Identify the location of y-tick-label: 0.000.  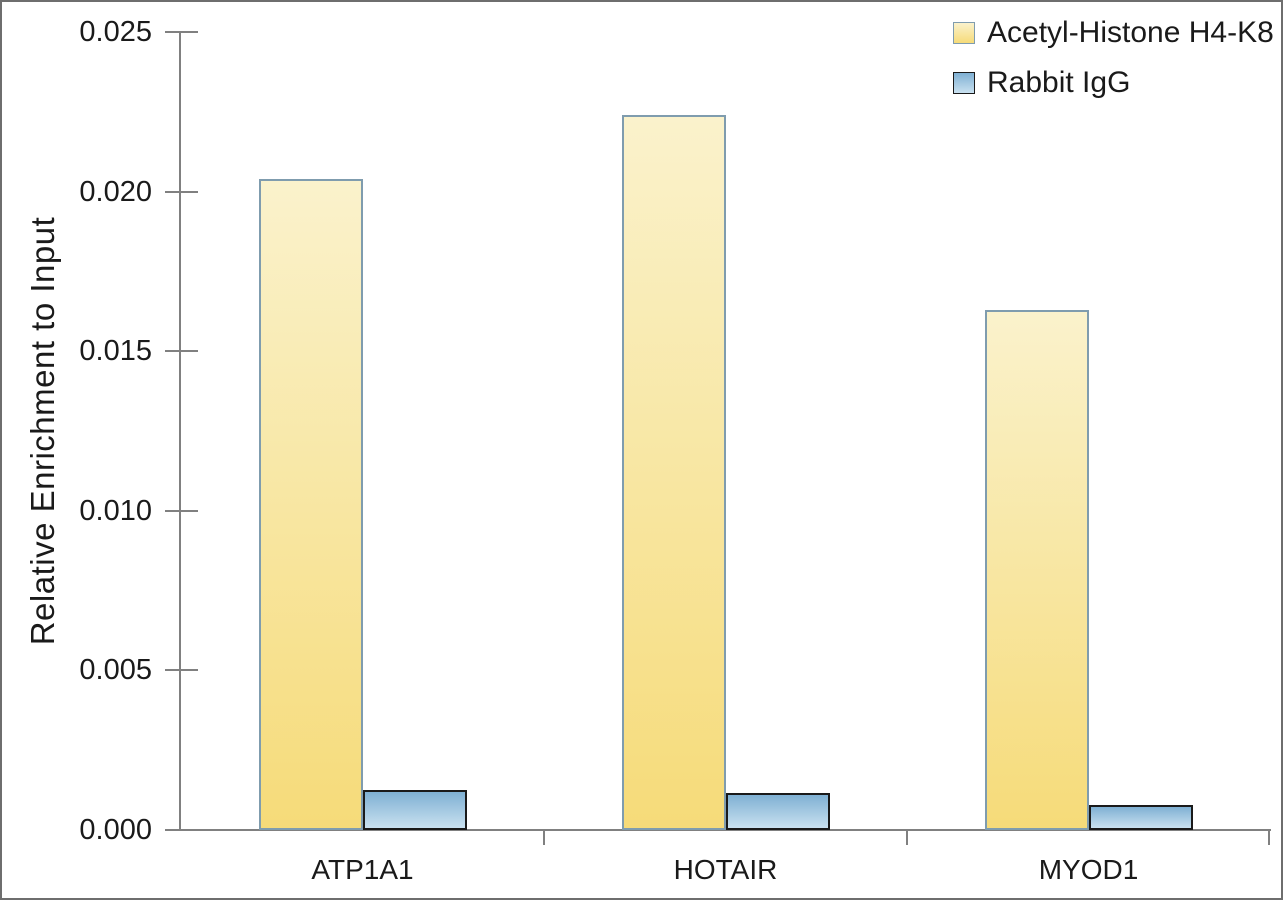
(115, 830).